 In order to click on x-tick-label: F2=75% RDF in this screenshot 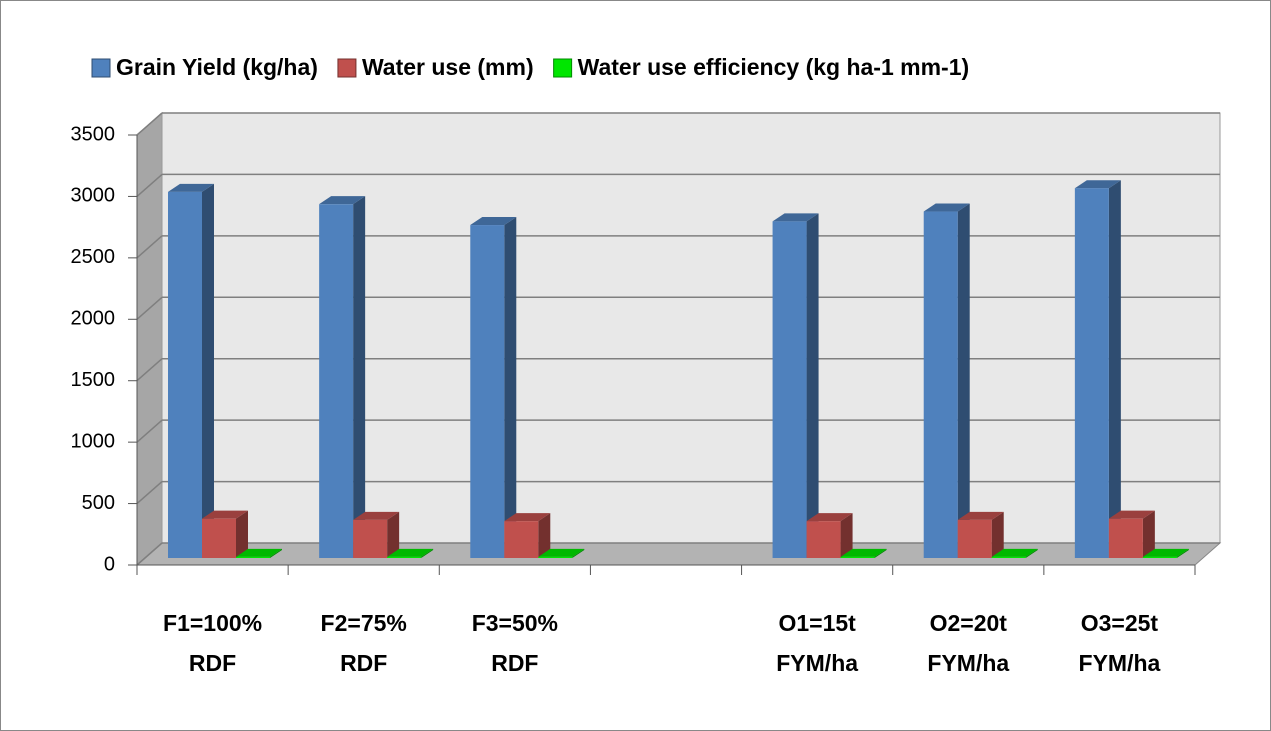, I will do `click(364, 643)`.